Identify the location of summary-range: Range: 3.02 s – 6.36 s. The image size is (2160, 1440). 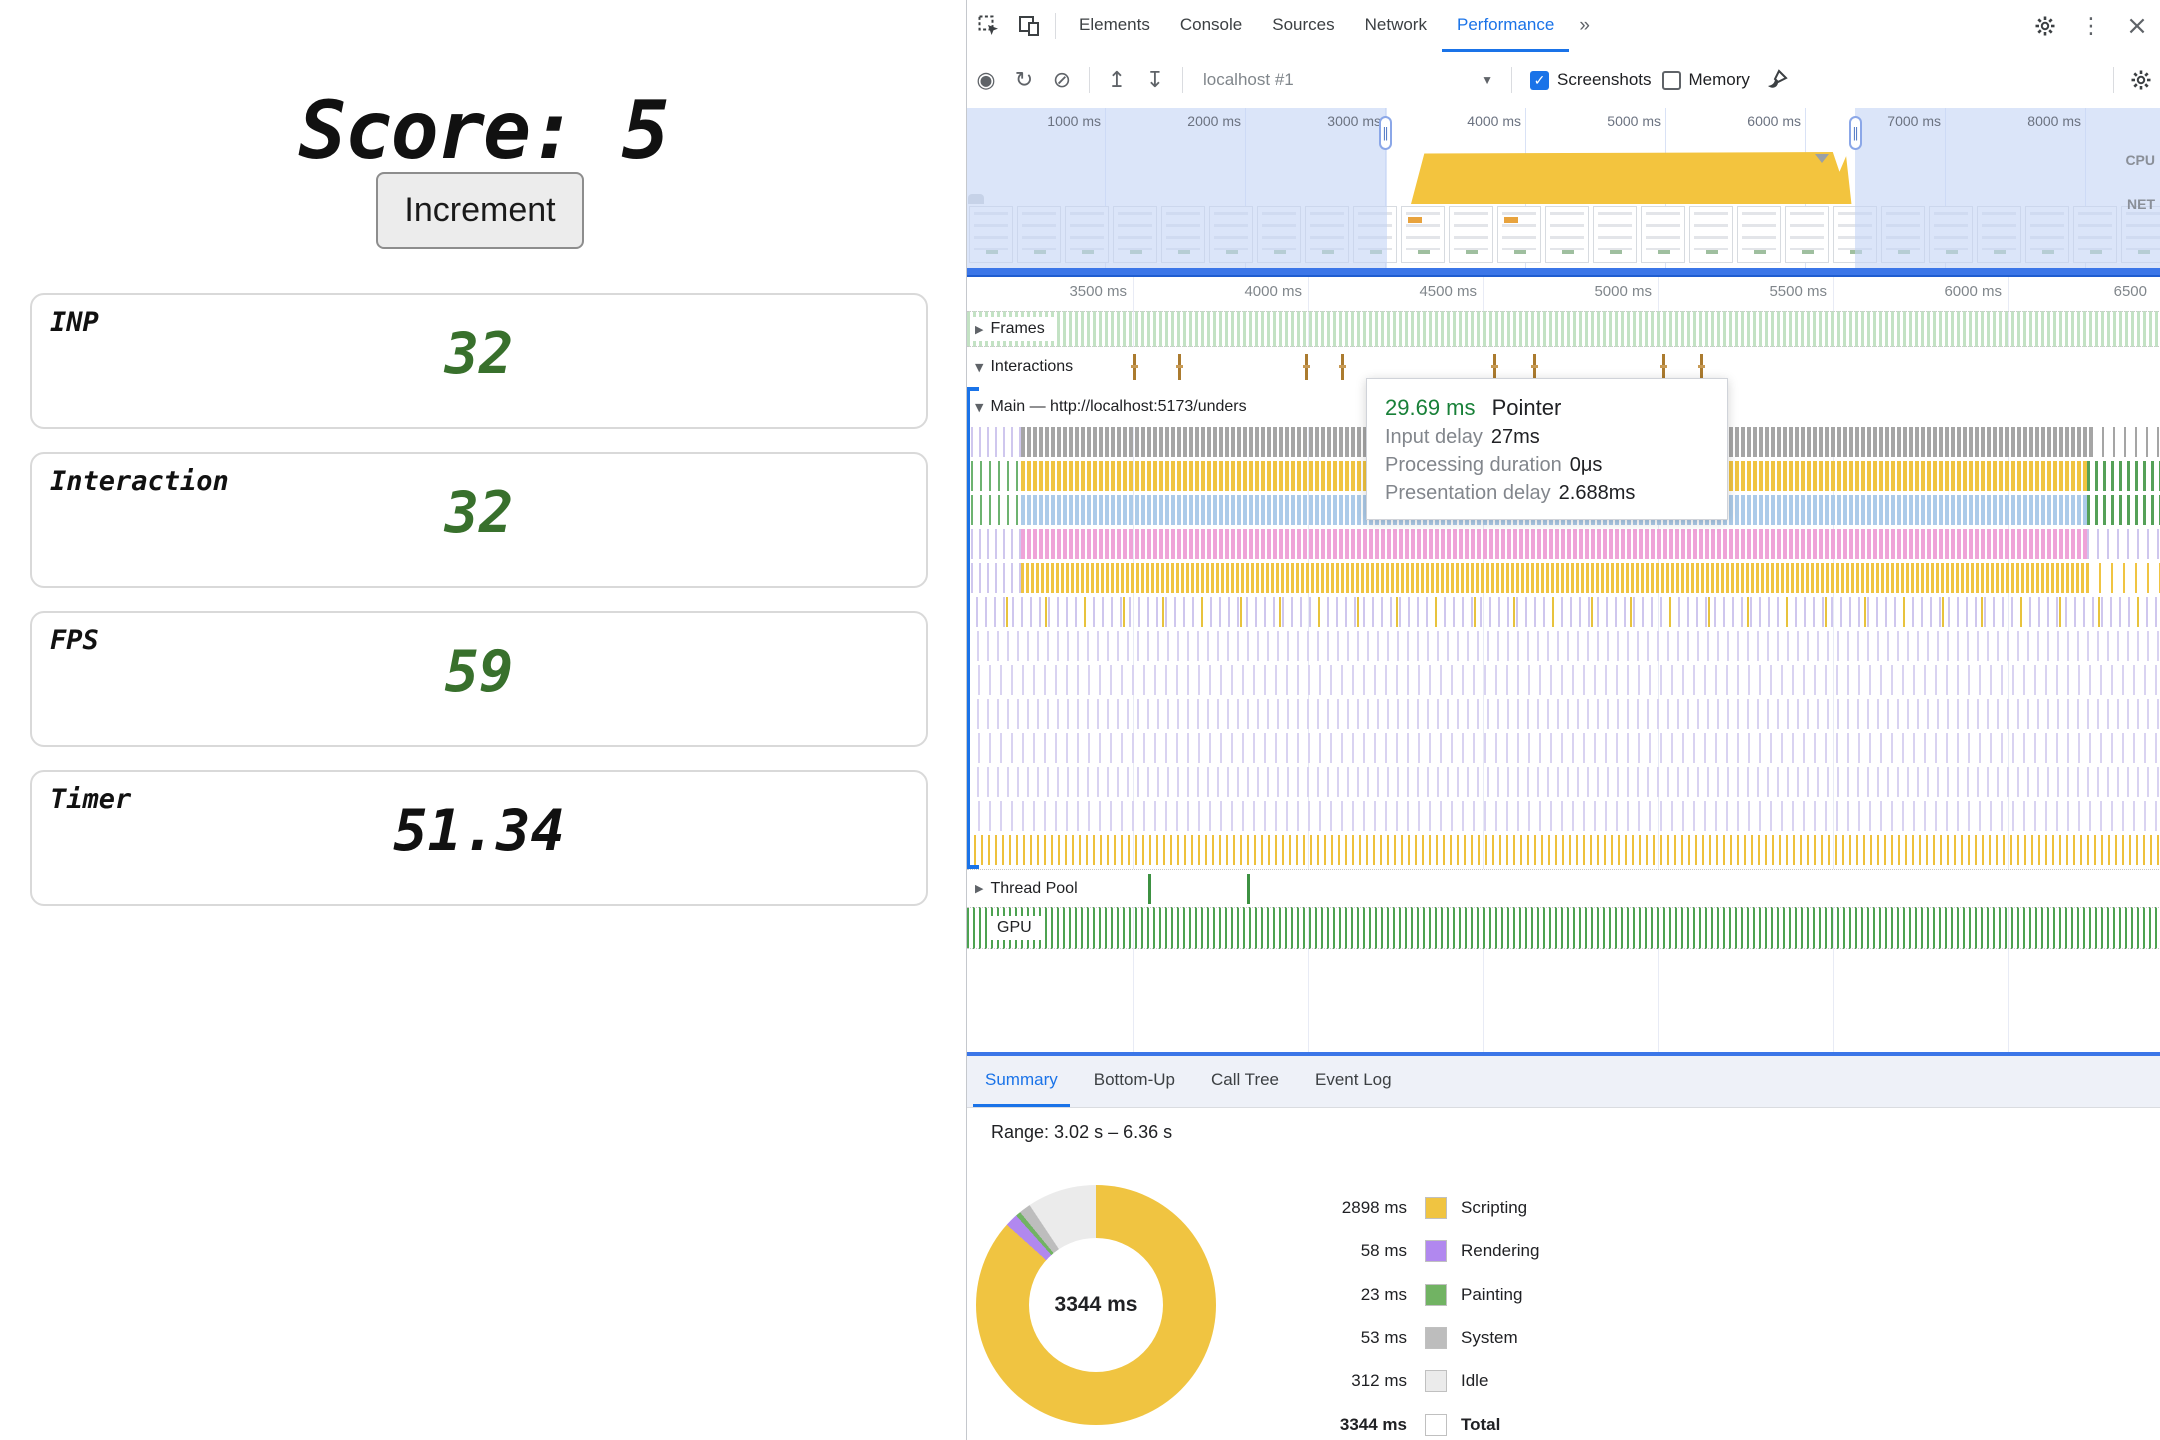
(1082, 1132).